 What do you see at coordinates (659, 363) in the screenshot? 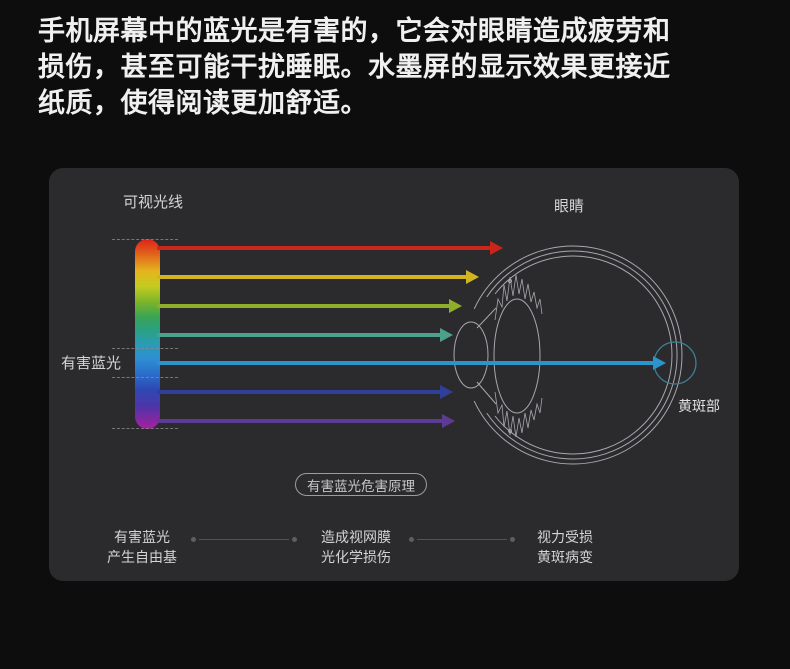
I see `light-ray-harmful-blue-arrowhead` at bounding box center [659, 363].